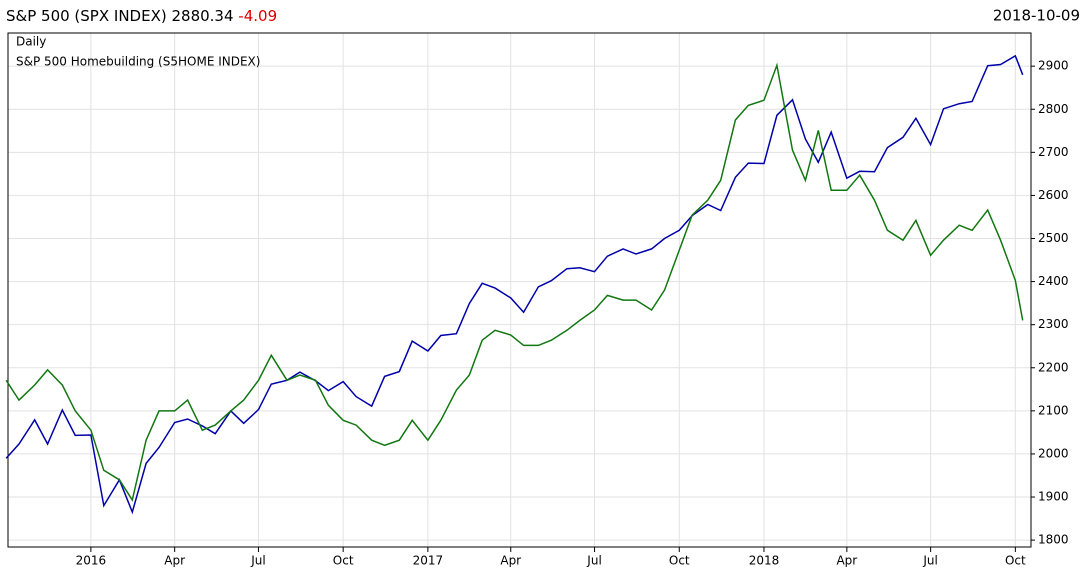 The image size is (1086, 573). I want to click on legend-label: S&P 500 Homebuilding (S5HOME INDEX), so click(138, 62).